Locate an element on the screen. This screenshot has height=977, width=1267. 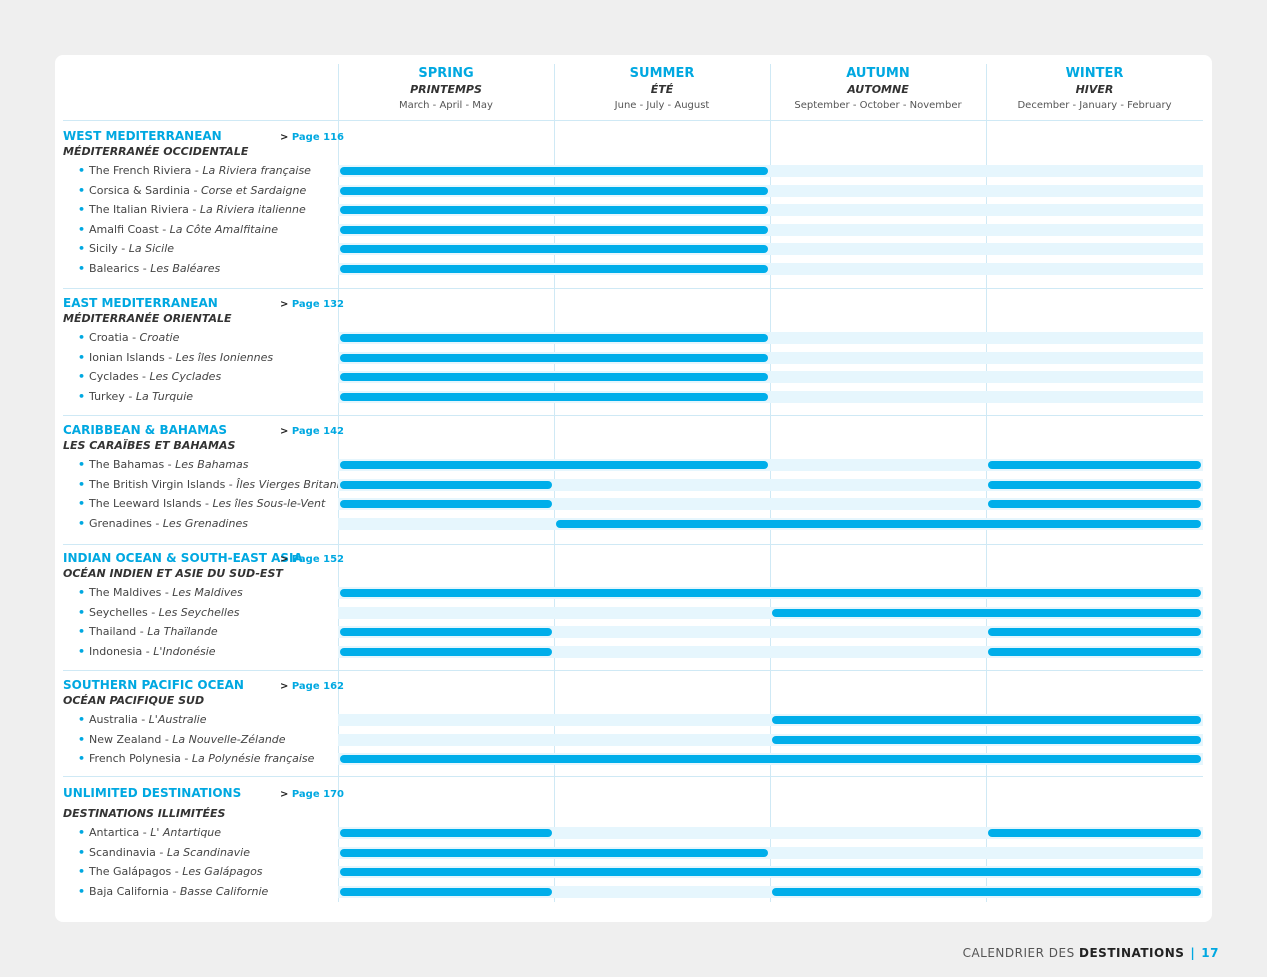
page-reference: Page 142 is located at coordinates (317, 431).